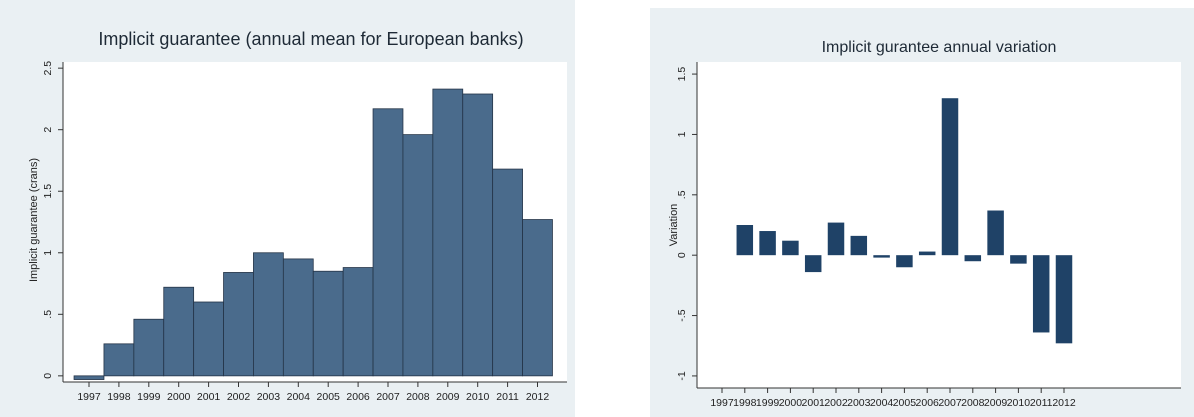 This screenshot has width=1194, height=417. Describe the element at coordinates (48, 68) in the screenshot. I see `y-tick-label: 2.5` at that location.